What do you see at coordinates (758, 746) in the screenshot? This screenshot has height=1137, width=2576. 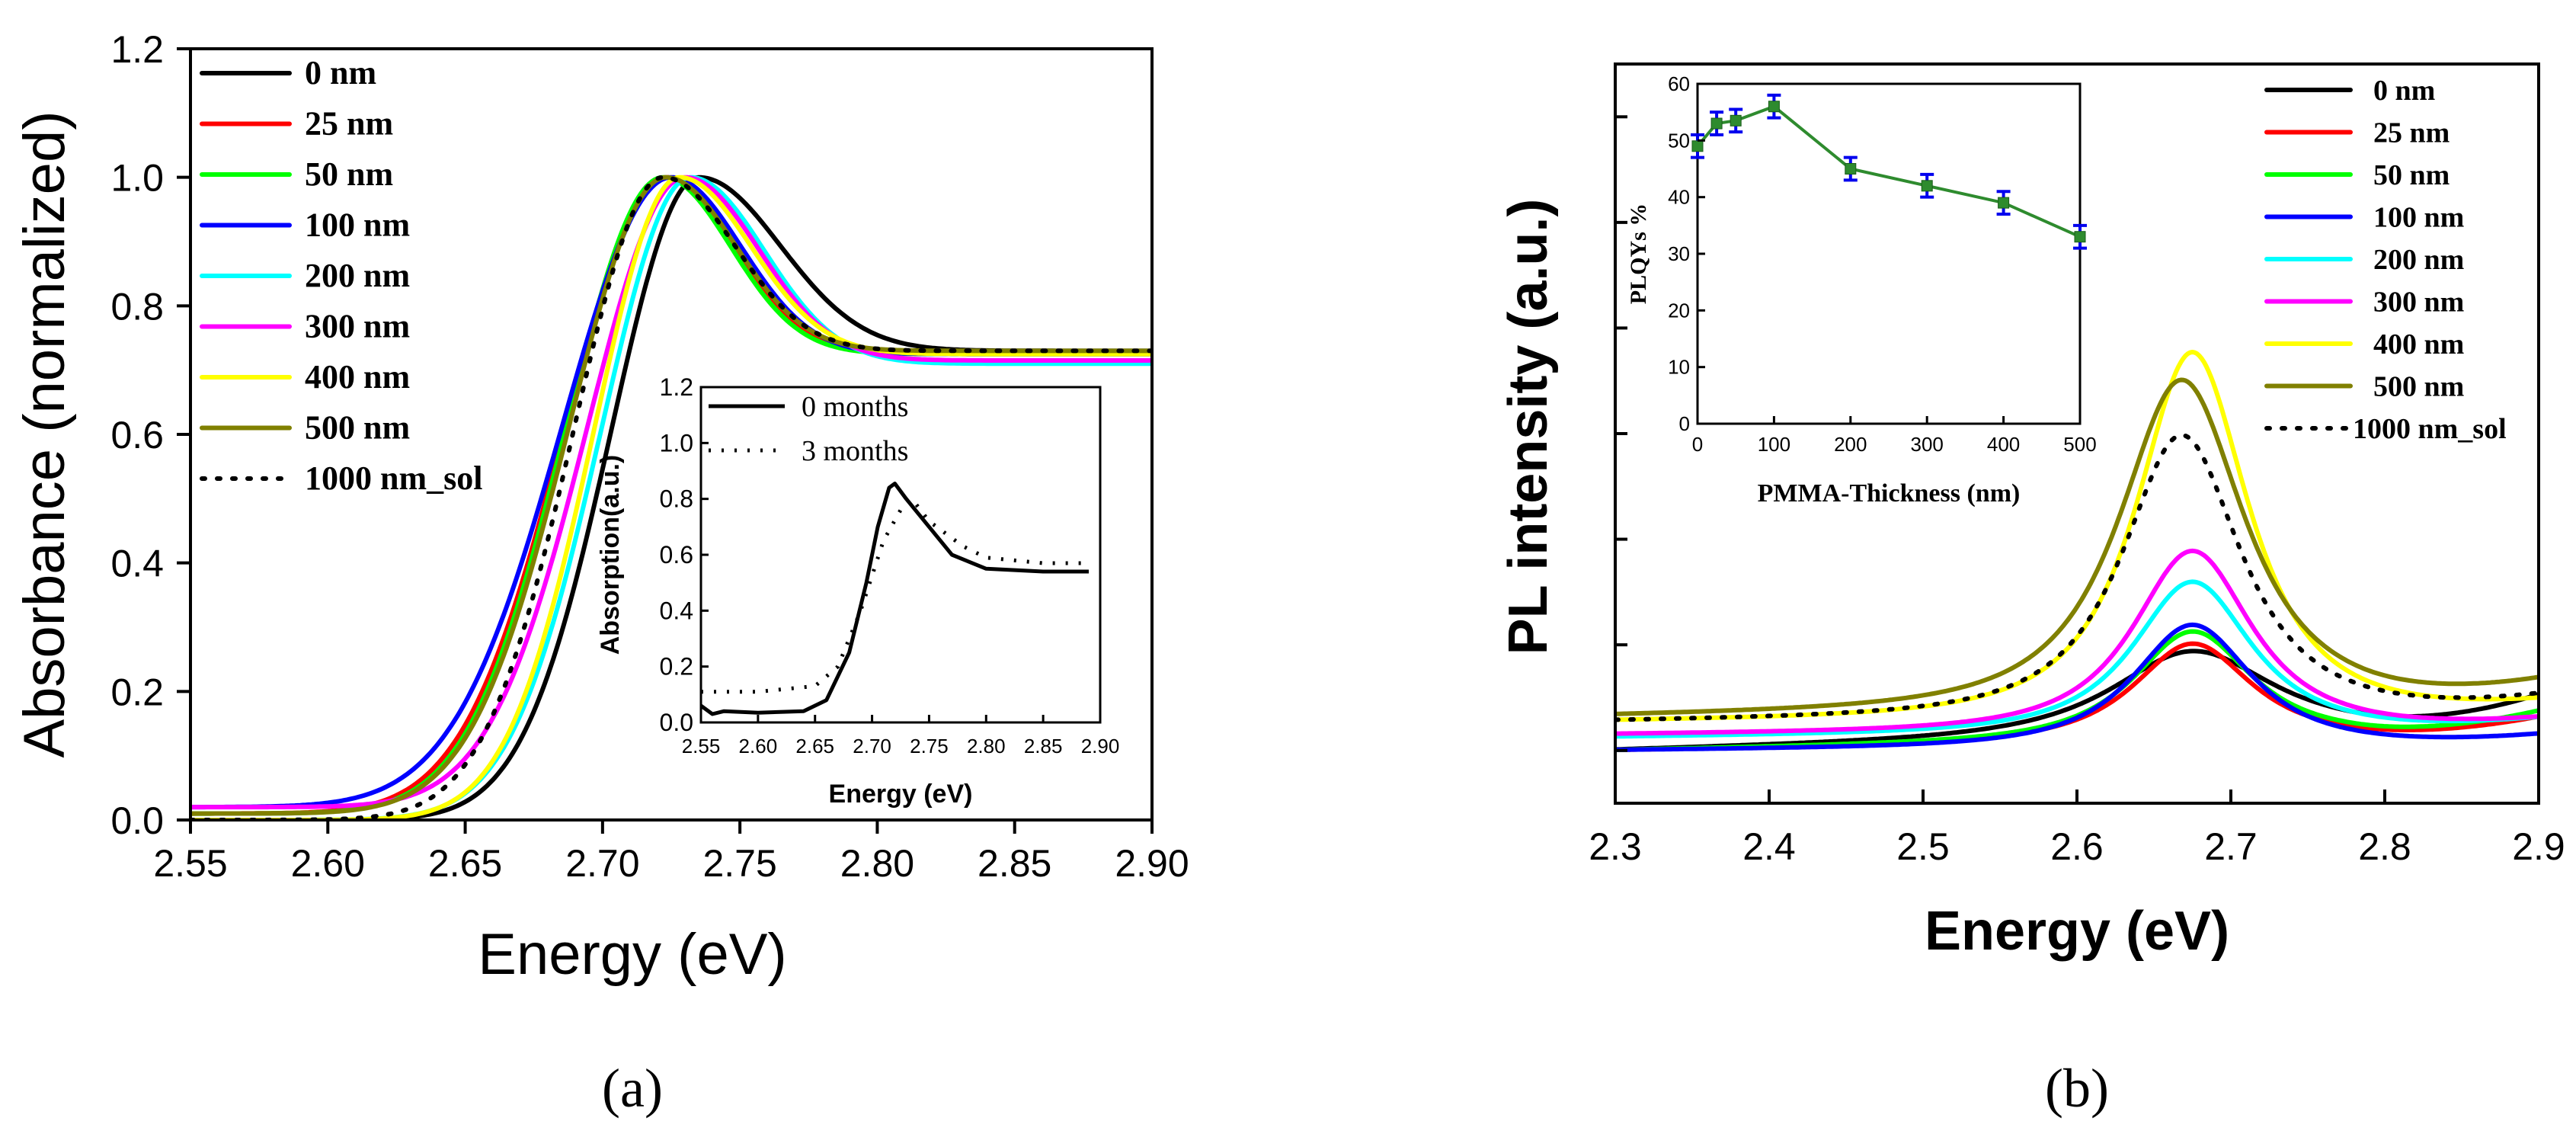 I see `panel-a-inset-x-tick-label: 2.60` at bounding box center [758, 746].